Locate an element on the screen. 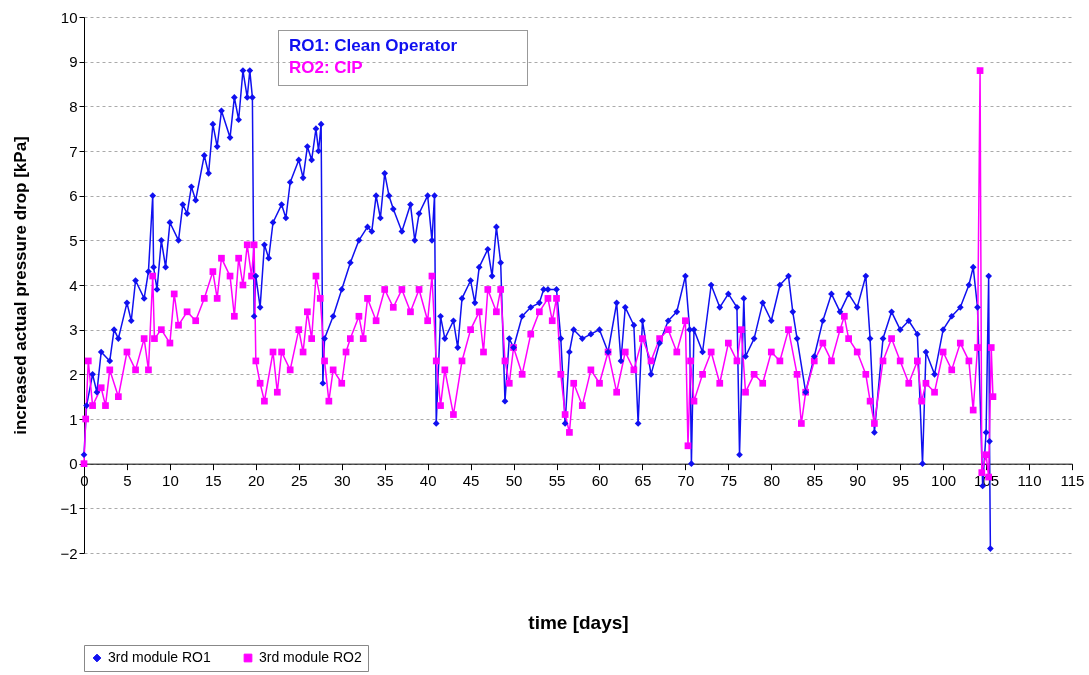 The height and width of the screenshot is (675, 1089). x-tick-label: 45 is located at coordinates (471, 481).